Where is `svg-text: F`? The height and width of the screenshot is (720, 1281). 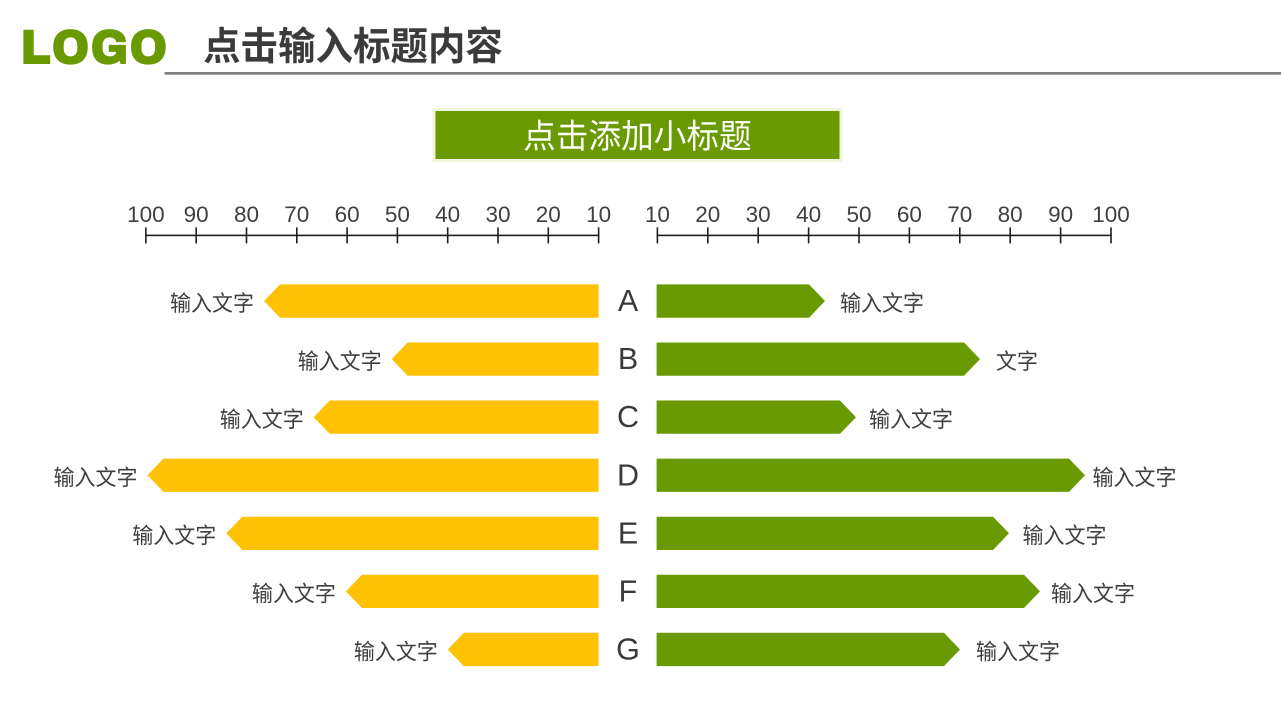 svg-text: F is located at coordinates (628, 591).